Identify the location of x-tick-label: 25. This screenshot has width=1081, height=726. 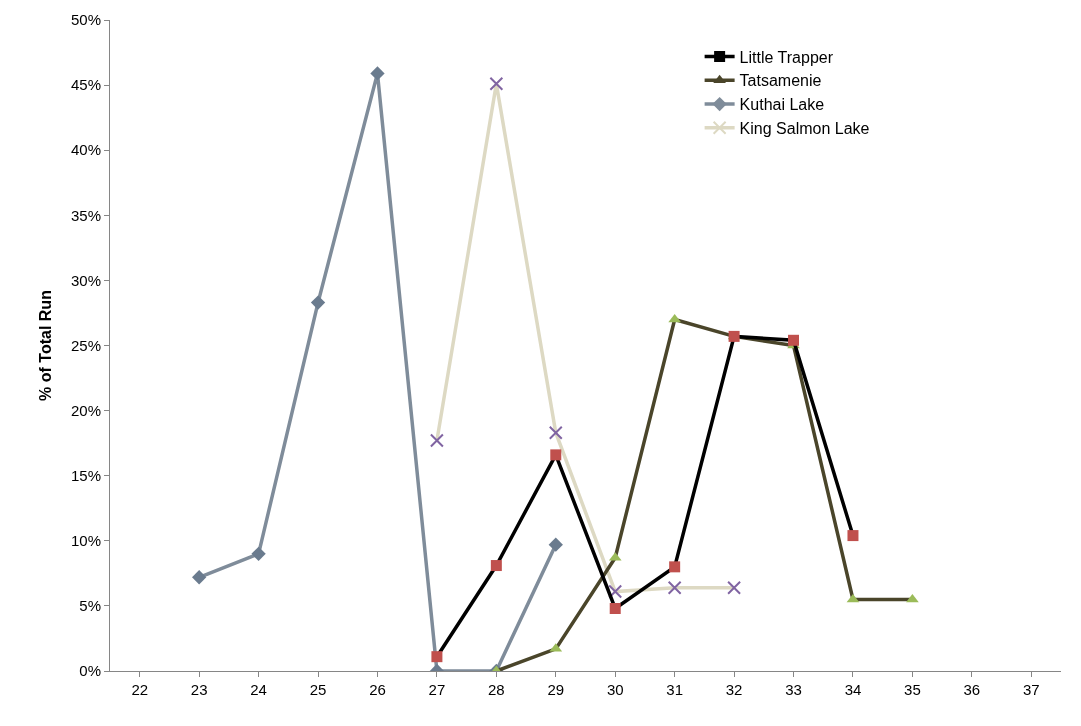
(318, 689).